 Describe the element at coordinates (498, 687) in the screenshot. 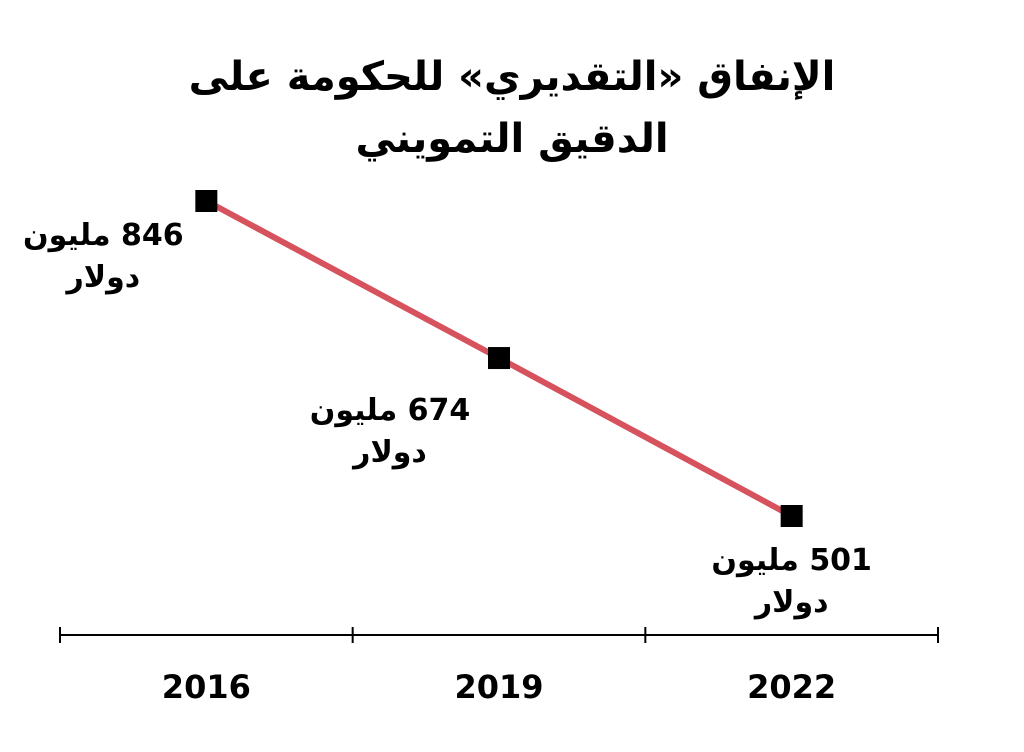

I see `x-tick-label: 2019` at that location.